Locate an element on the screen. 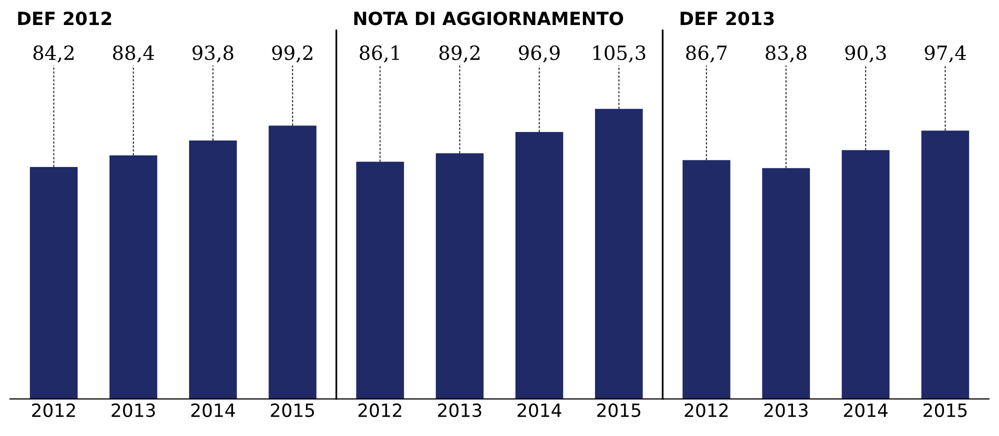 This screenshot has width=999, height=436. data-label: 83,8 is located at coordinates (786, 53).